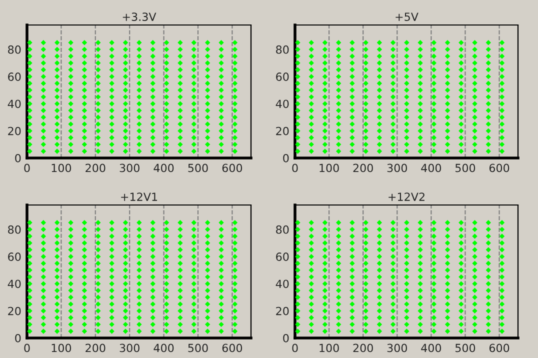 Image resolution: width=538 pixels, height=358 pixels. What do you see at coordinates (282, 104) in the screenshot?
I see `y-tick-label: 40` at bounding box center [282, 104].